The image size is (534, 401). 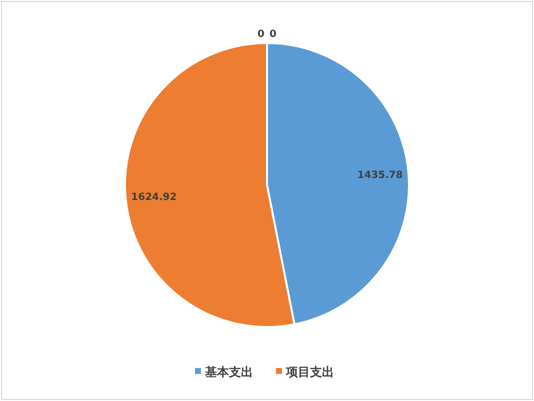 What do you see at coordinates (309, 372) in the screenshot?
I see `legend-label: 项目支出` at bounding box center [309, 372].